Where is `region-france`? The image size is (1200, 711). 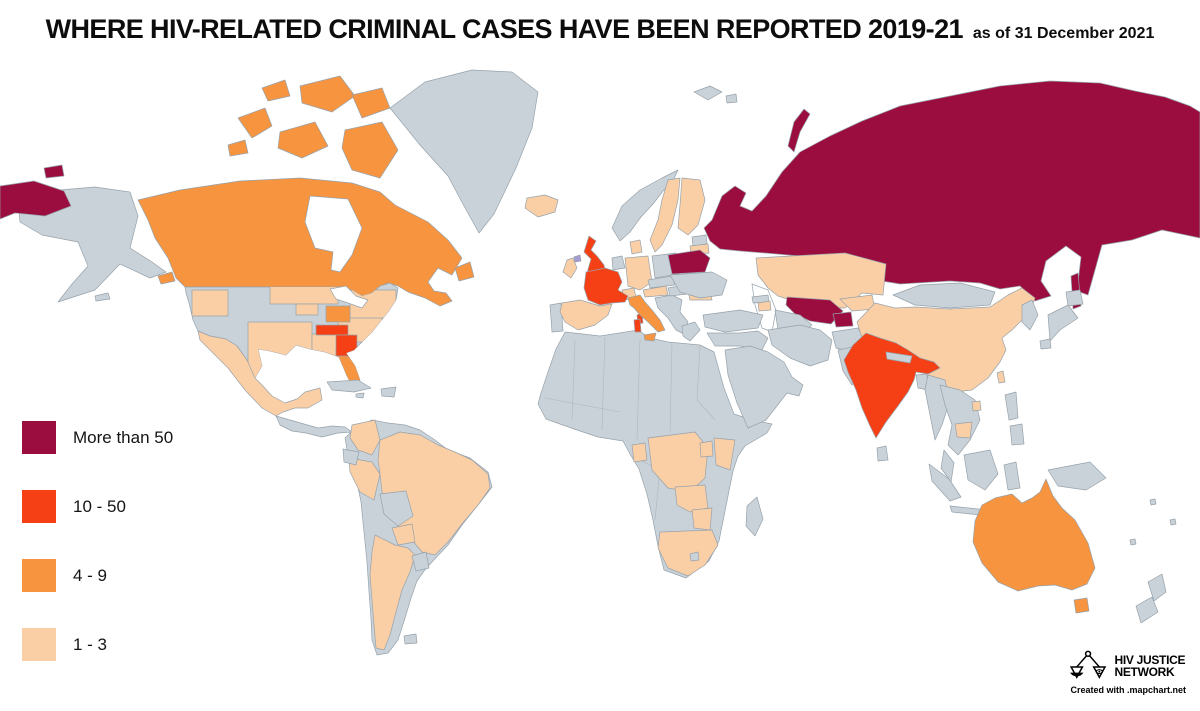
region-france is located at coordinates (606, 286).